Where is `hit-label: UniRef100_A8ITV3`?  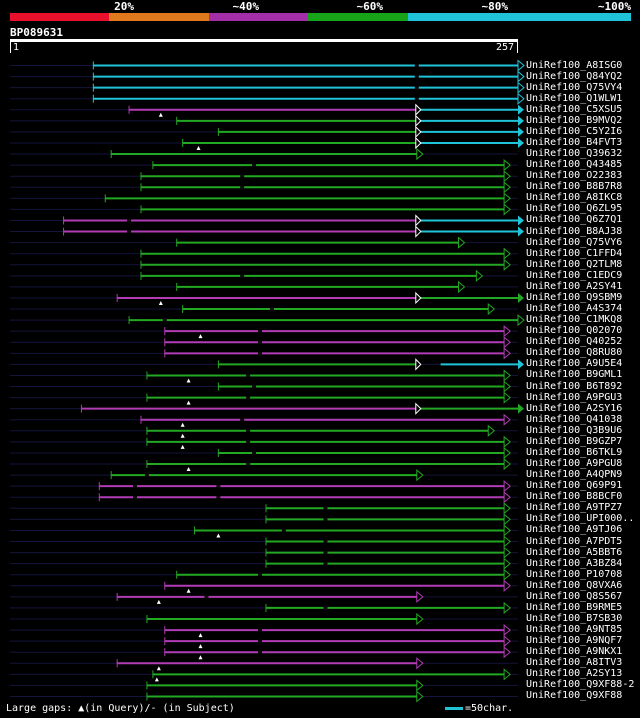
hit-label: UniRef100_A8ITV3 is located at coordinates (574, 663).